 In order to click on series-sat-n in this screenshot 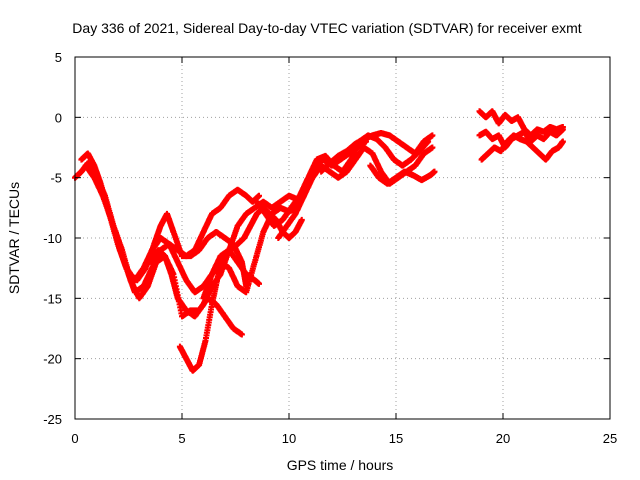, I will do `click(522, 147)`.